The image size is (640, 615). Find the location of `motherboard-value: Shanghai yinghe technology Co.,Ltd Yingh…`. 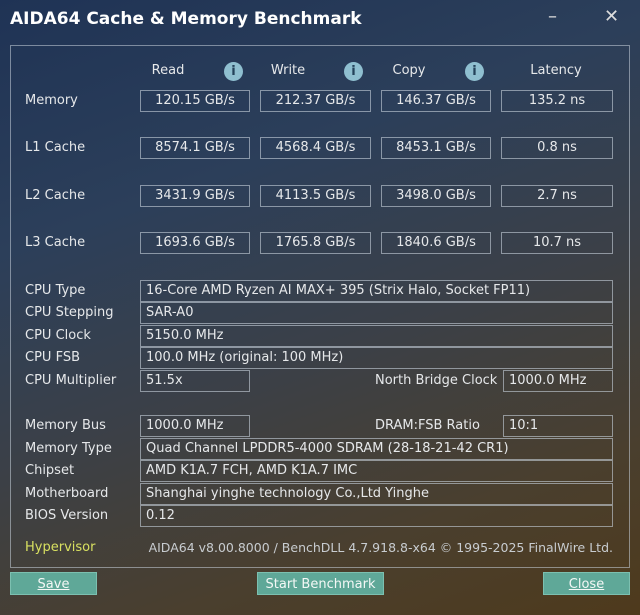

motherboard-value: Shanghai yinghe technology Co.,Ltd Yingh… is located at coordinates (376, 494).